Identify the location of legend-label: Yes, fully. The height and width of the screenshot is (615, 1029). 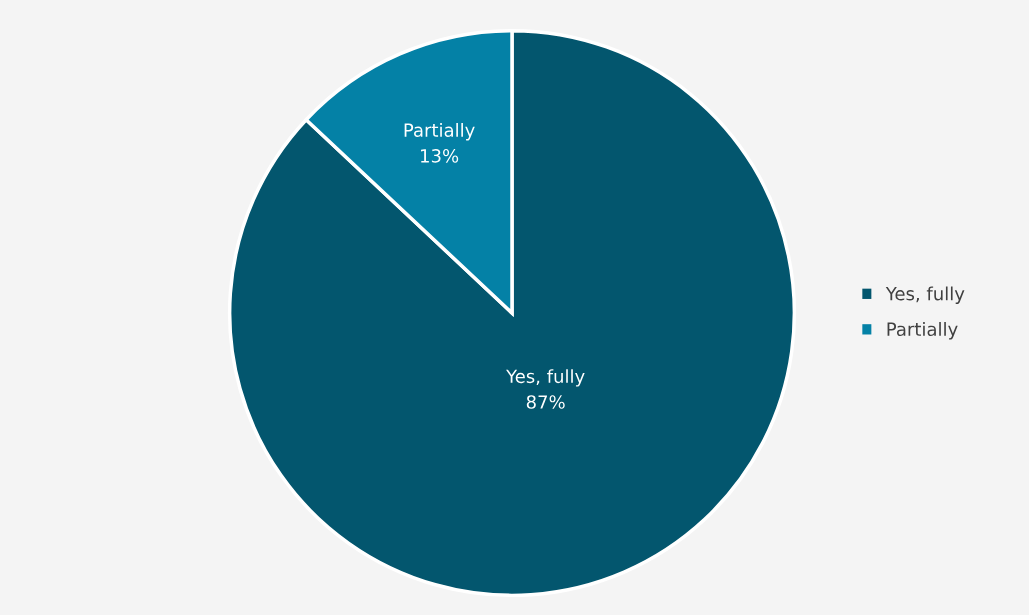
(925, 295).